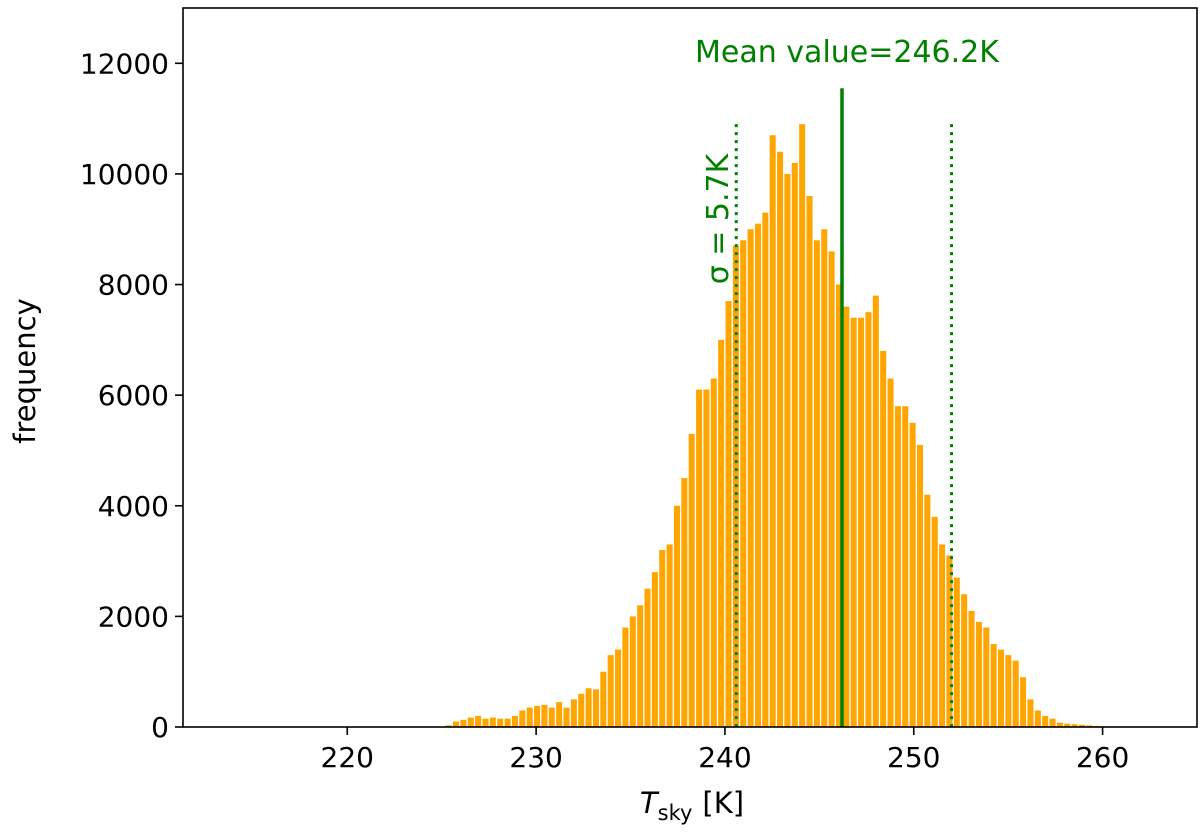  What do you see at coordinates (25, 370) in the screenshot?
I see `y-axis-label: frequency` at bounding box center [25, 370].